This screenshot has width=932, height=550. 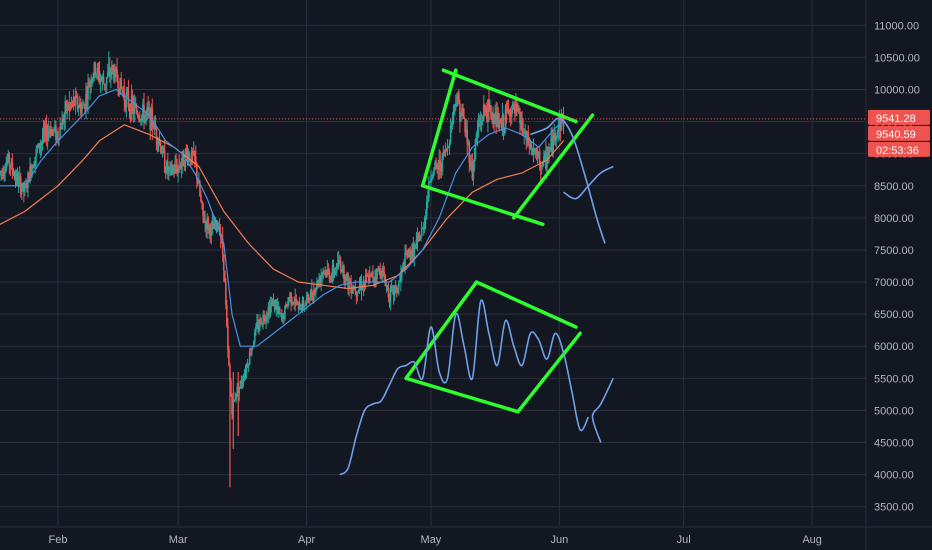 What do you see at coordinates (431, 540) in the screenshot?
I see `x-tick-label: May` at bounding box center [431, 540].